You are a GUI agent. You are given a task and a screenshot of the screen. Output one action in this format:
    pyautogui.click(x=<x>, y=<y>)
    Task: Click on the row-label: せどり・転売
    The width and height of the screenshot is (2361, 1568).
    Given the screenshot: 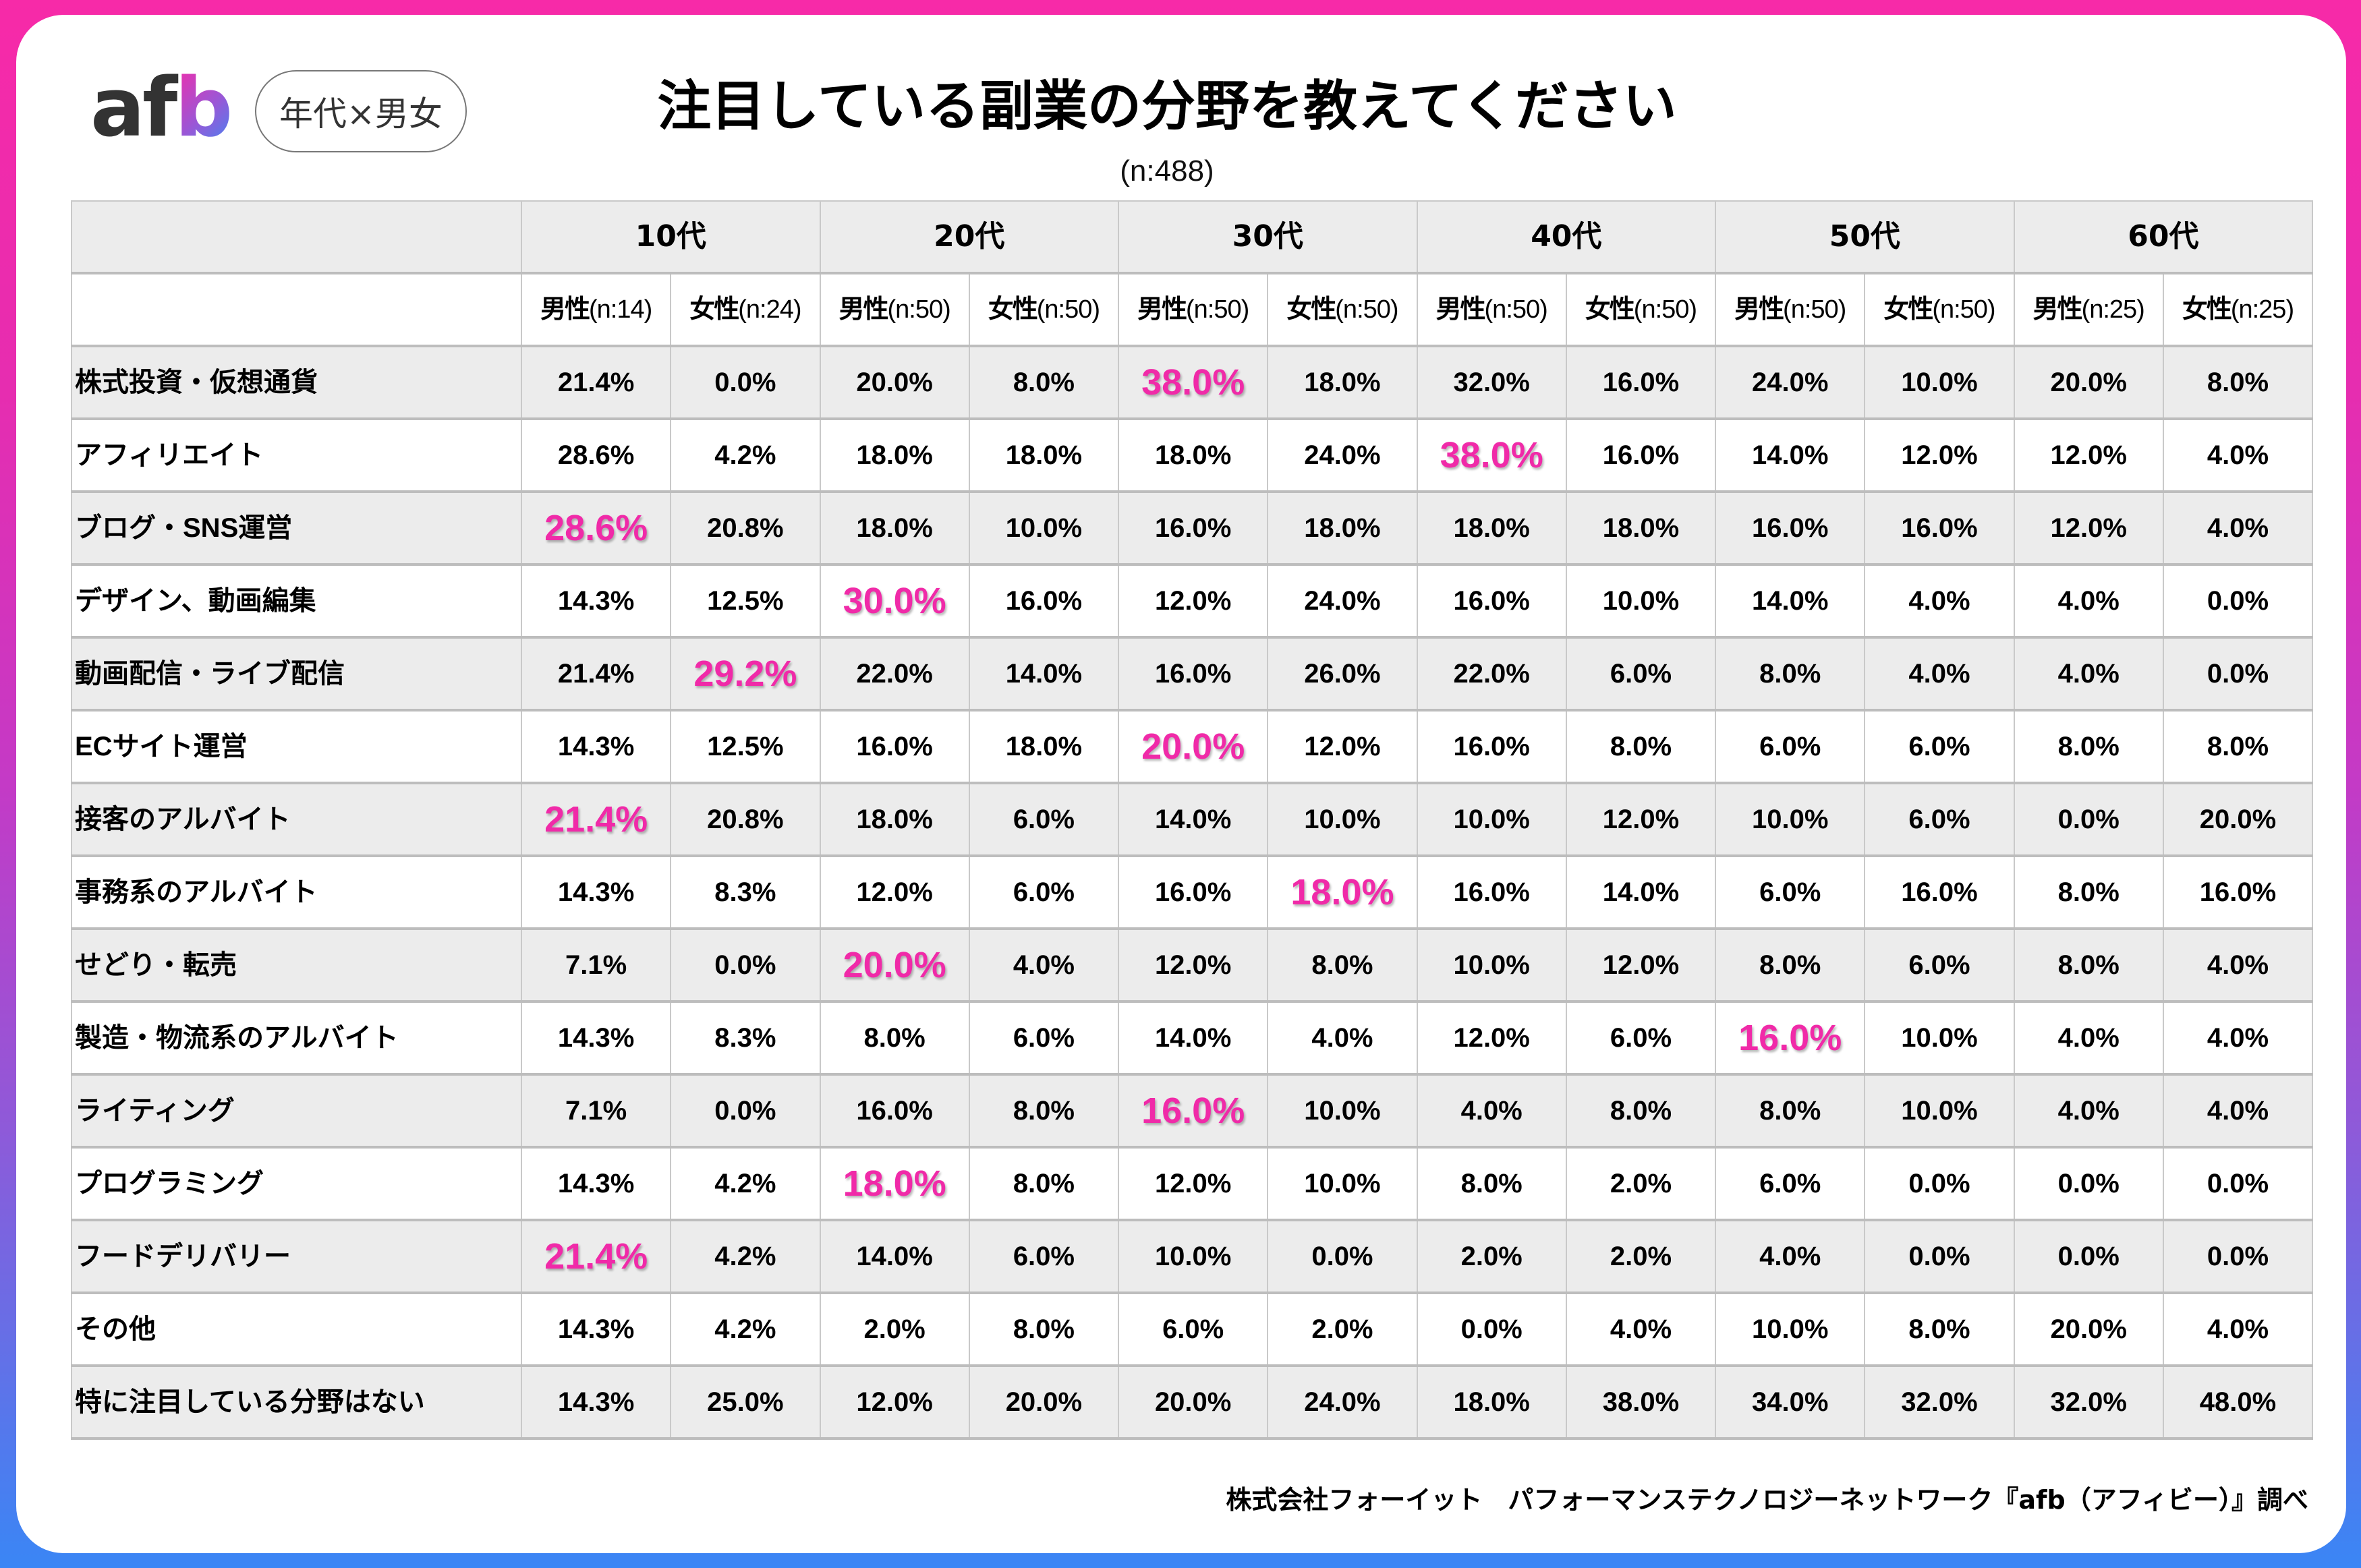 What is the action you would take?
    pyautogui.click(x=296, y=965)
    